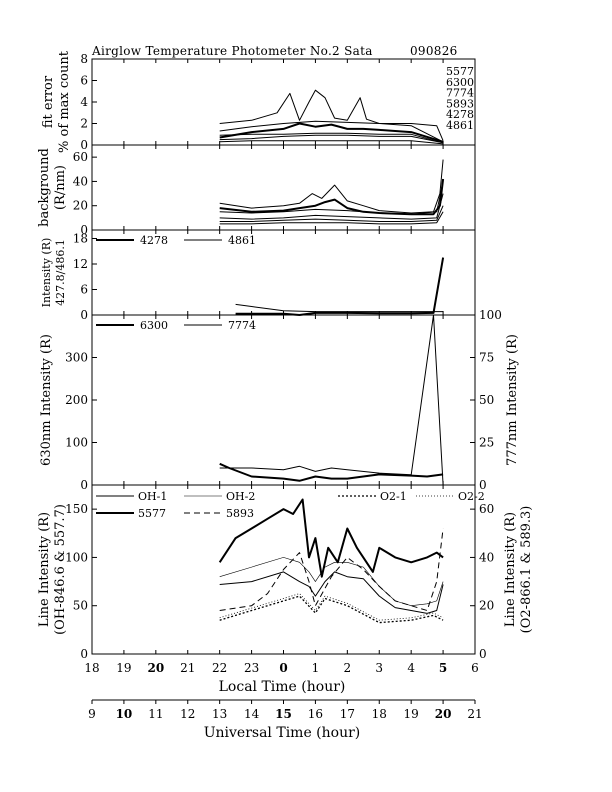 The width and height of the screenshot is (612, 792). I want to click on legend-label: 7774, so click(242, 325).